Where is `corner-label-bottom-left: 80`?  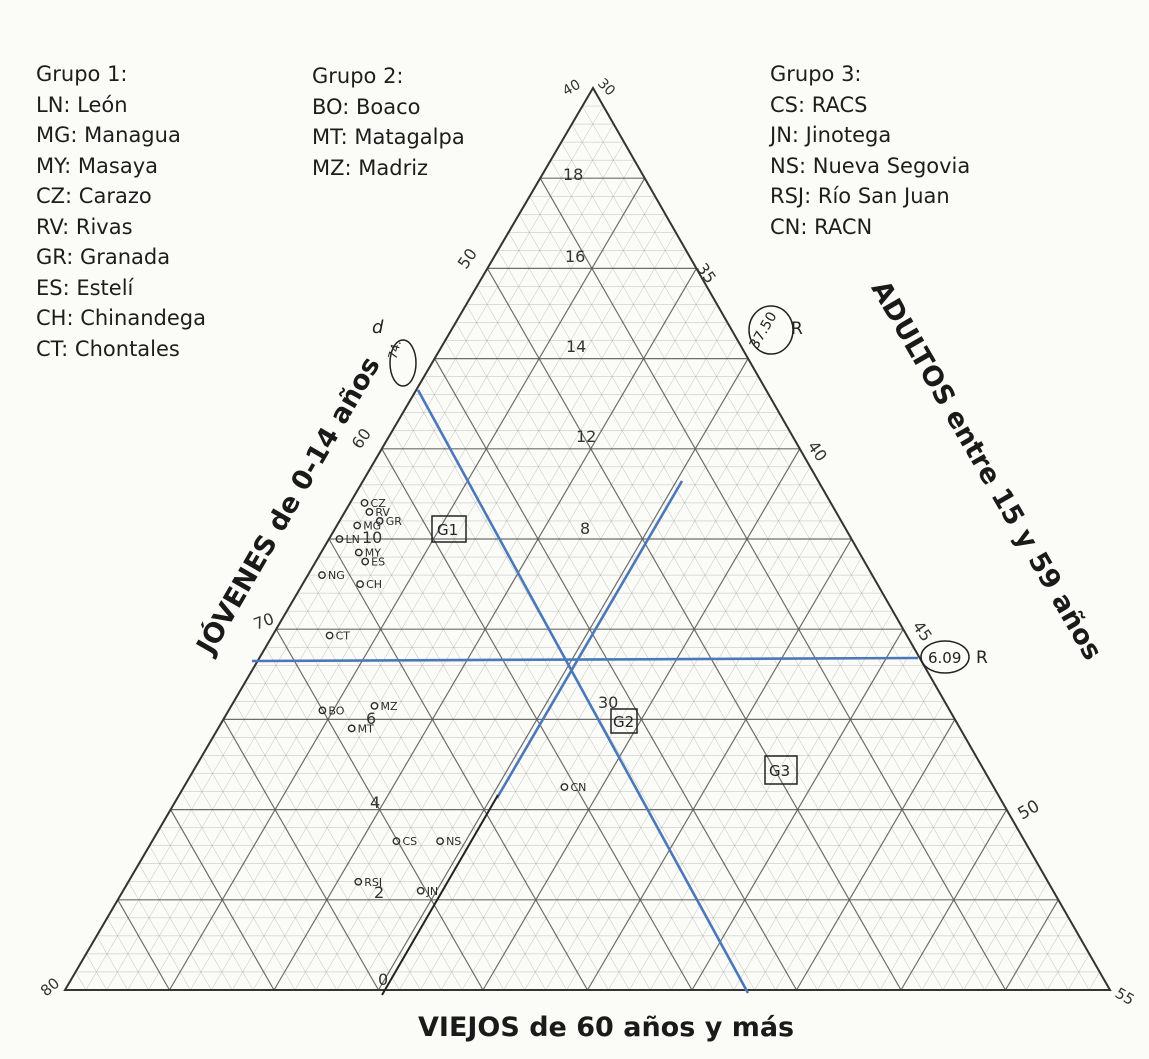 corner-label-bottom-left: 80 is located at coordinates (50, 987).